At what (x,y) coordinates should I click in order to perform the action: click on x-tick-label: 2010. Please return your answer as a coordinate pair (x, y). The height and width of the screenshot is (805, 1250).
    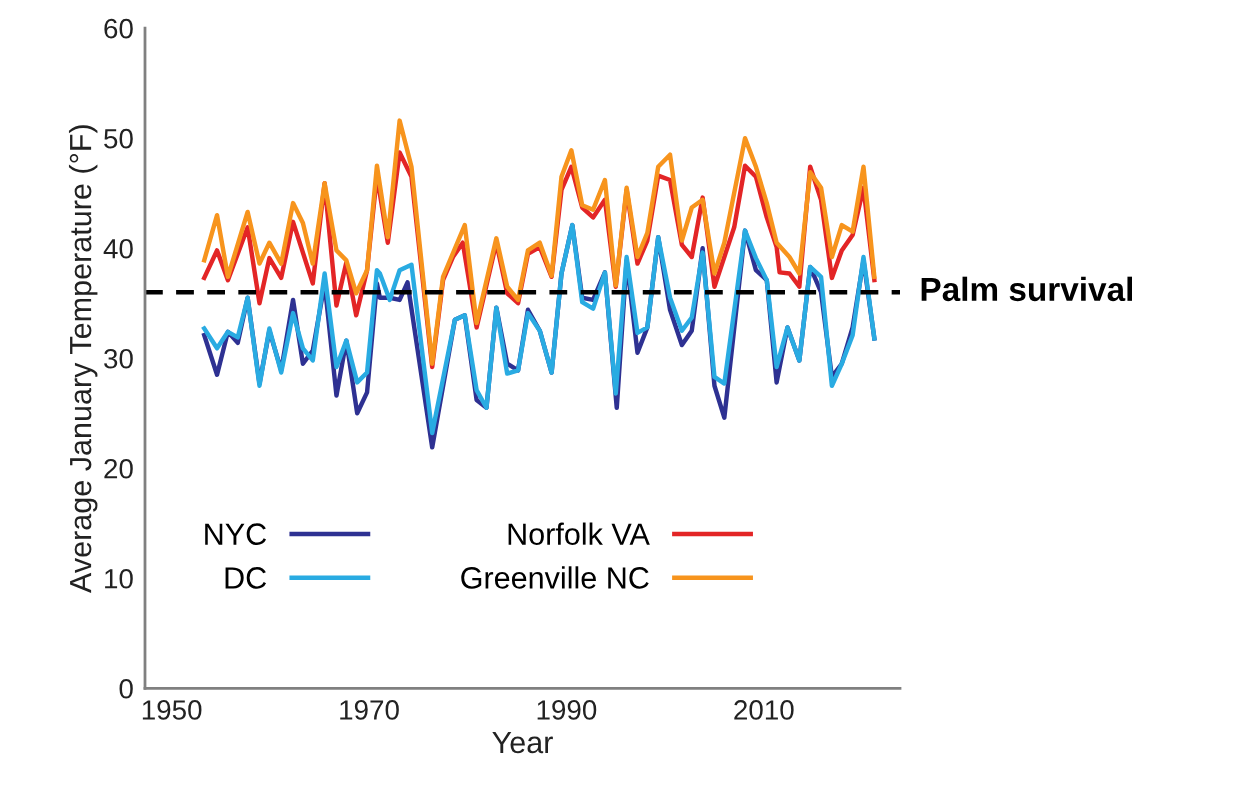
    Looking at the image, I should click on (764, 710).